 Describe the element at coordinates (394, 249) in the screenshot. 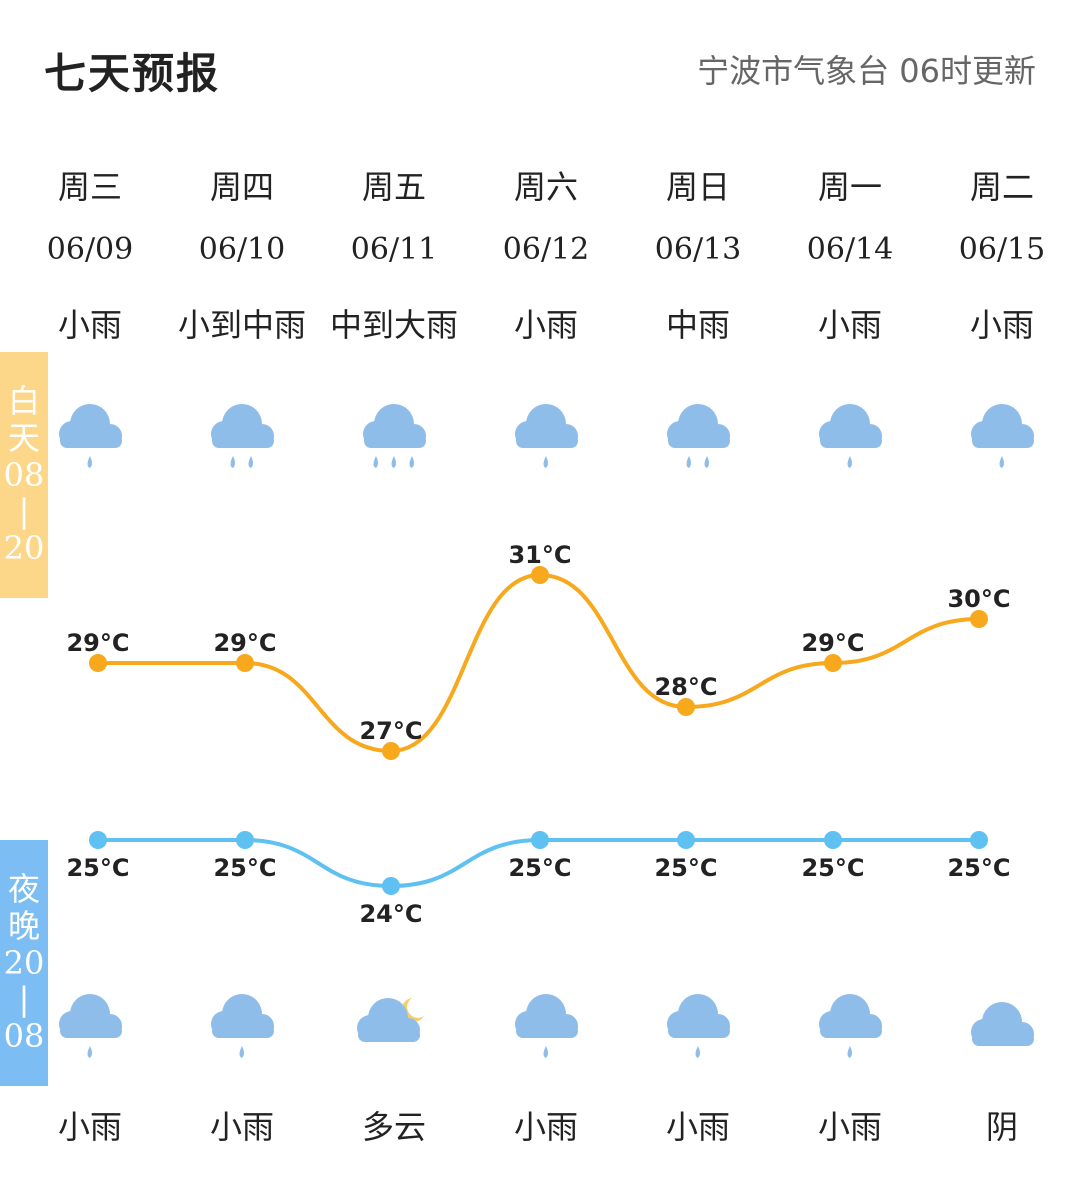

I see `date-label: 06/11` at that location.